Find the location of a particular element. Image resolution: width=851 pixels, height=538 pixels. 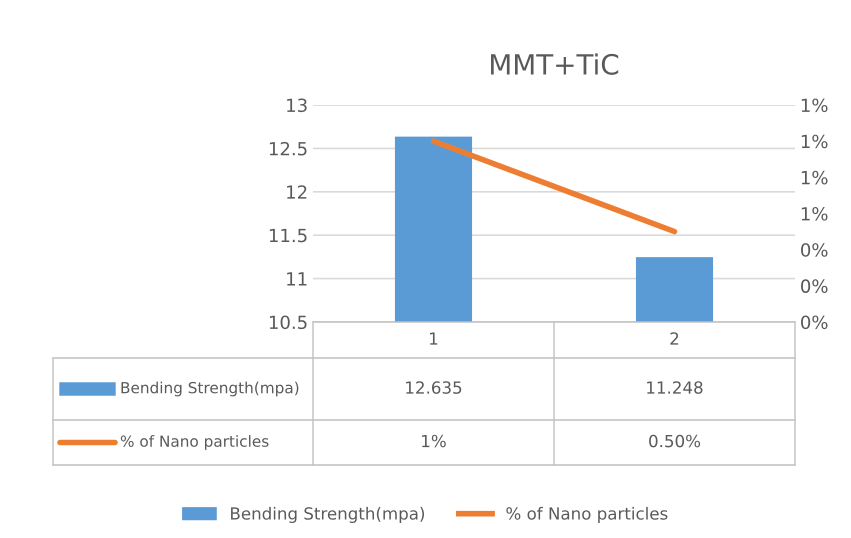

y-tick-label: 13 is located at coordinates (297, 105).